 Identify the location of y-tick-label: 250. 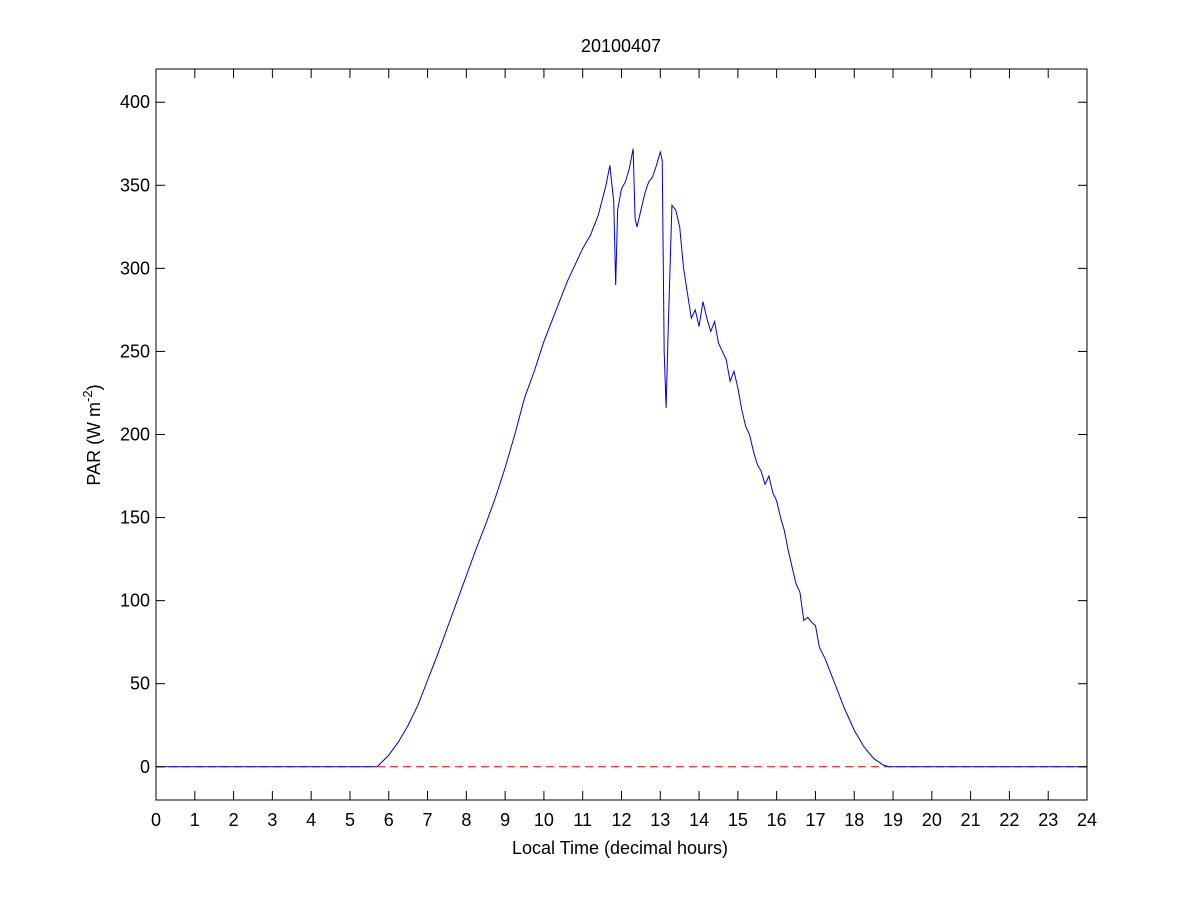
(135, 351).